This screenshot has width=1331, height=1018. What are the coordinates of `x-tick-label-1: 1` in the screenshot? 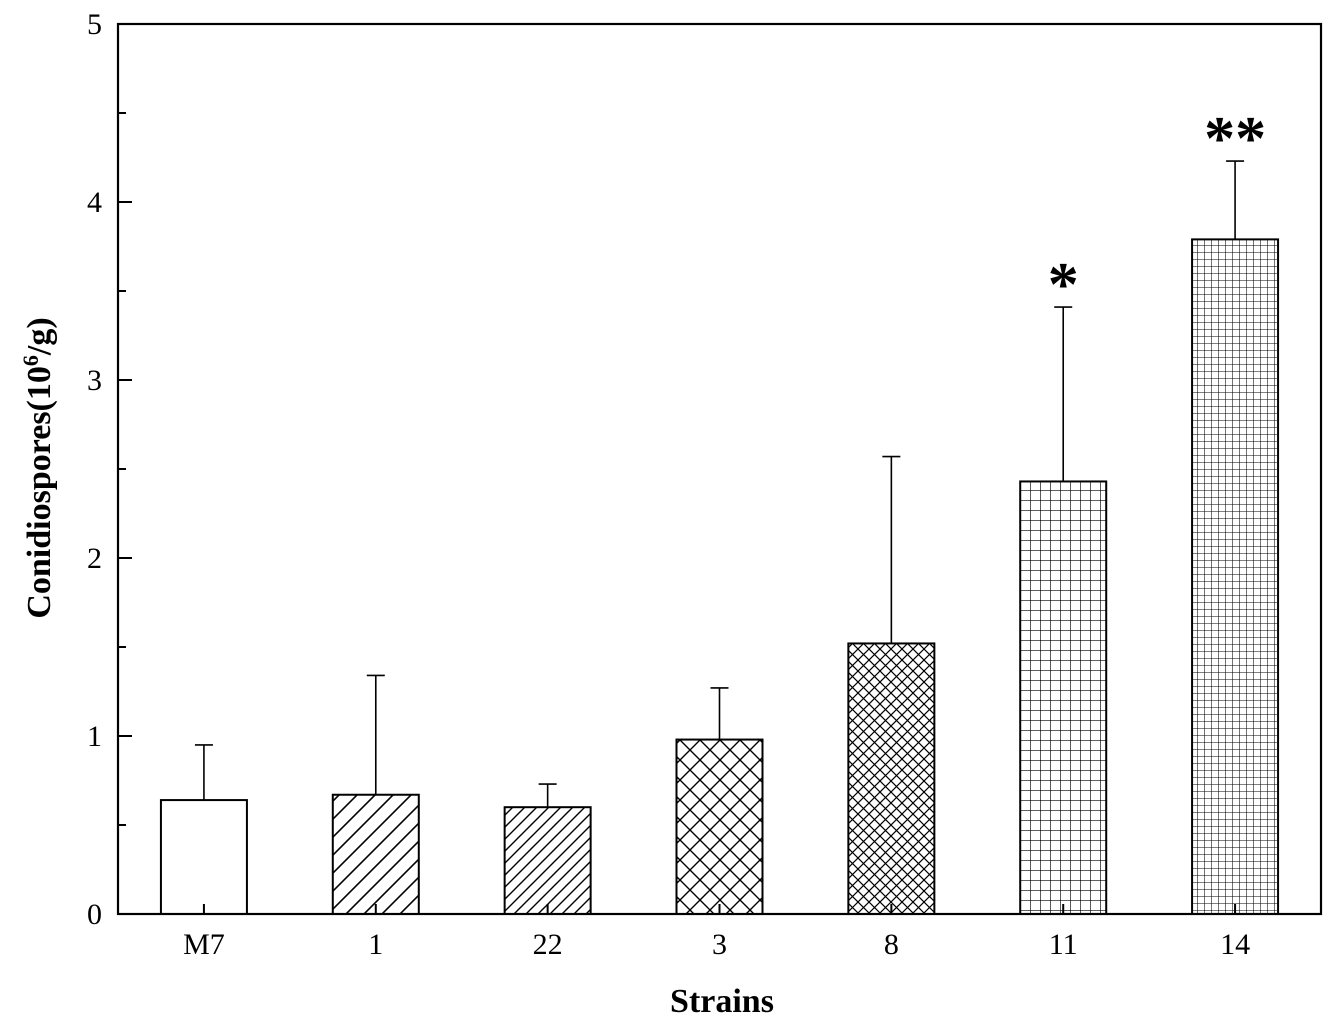 It's located at (375, 944).